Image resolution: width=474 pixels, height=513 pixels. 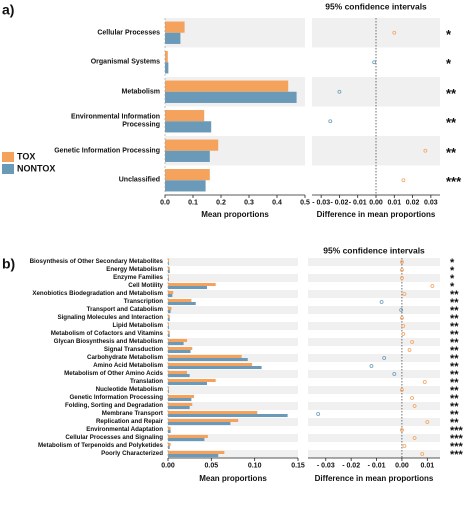 I want to click on x-tick-label: 0.2, so click(x=221, y=203).